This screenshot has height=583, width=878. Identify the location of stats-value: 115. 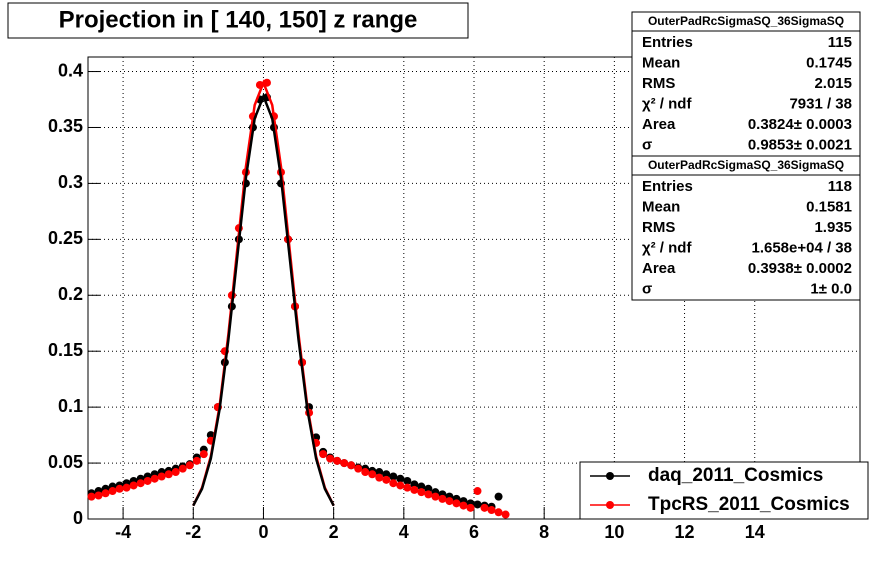
(840, 42).